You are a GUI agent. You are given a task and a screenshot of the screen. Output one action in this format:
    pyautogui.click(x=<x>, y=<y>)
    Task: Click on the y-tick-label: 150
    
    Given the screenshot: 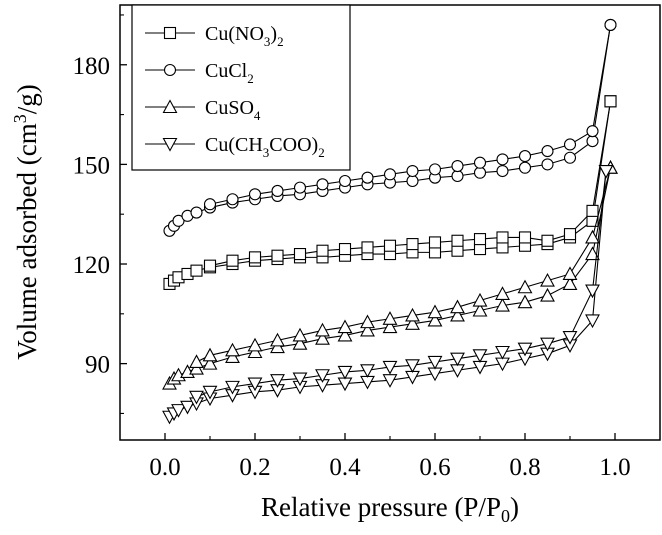 What is the action you would take?
    pyautogui.click(x=92, y=165)
    